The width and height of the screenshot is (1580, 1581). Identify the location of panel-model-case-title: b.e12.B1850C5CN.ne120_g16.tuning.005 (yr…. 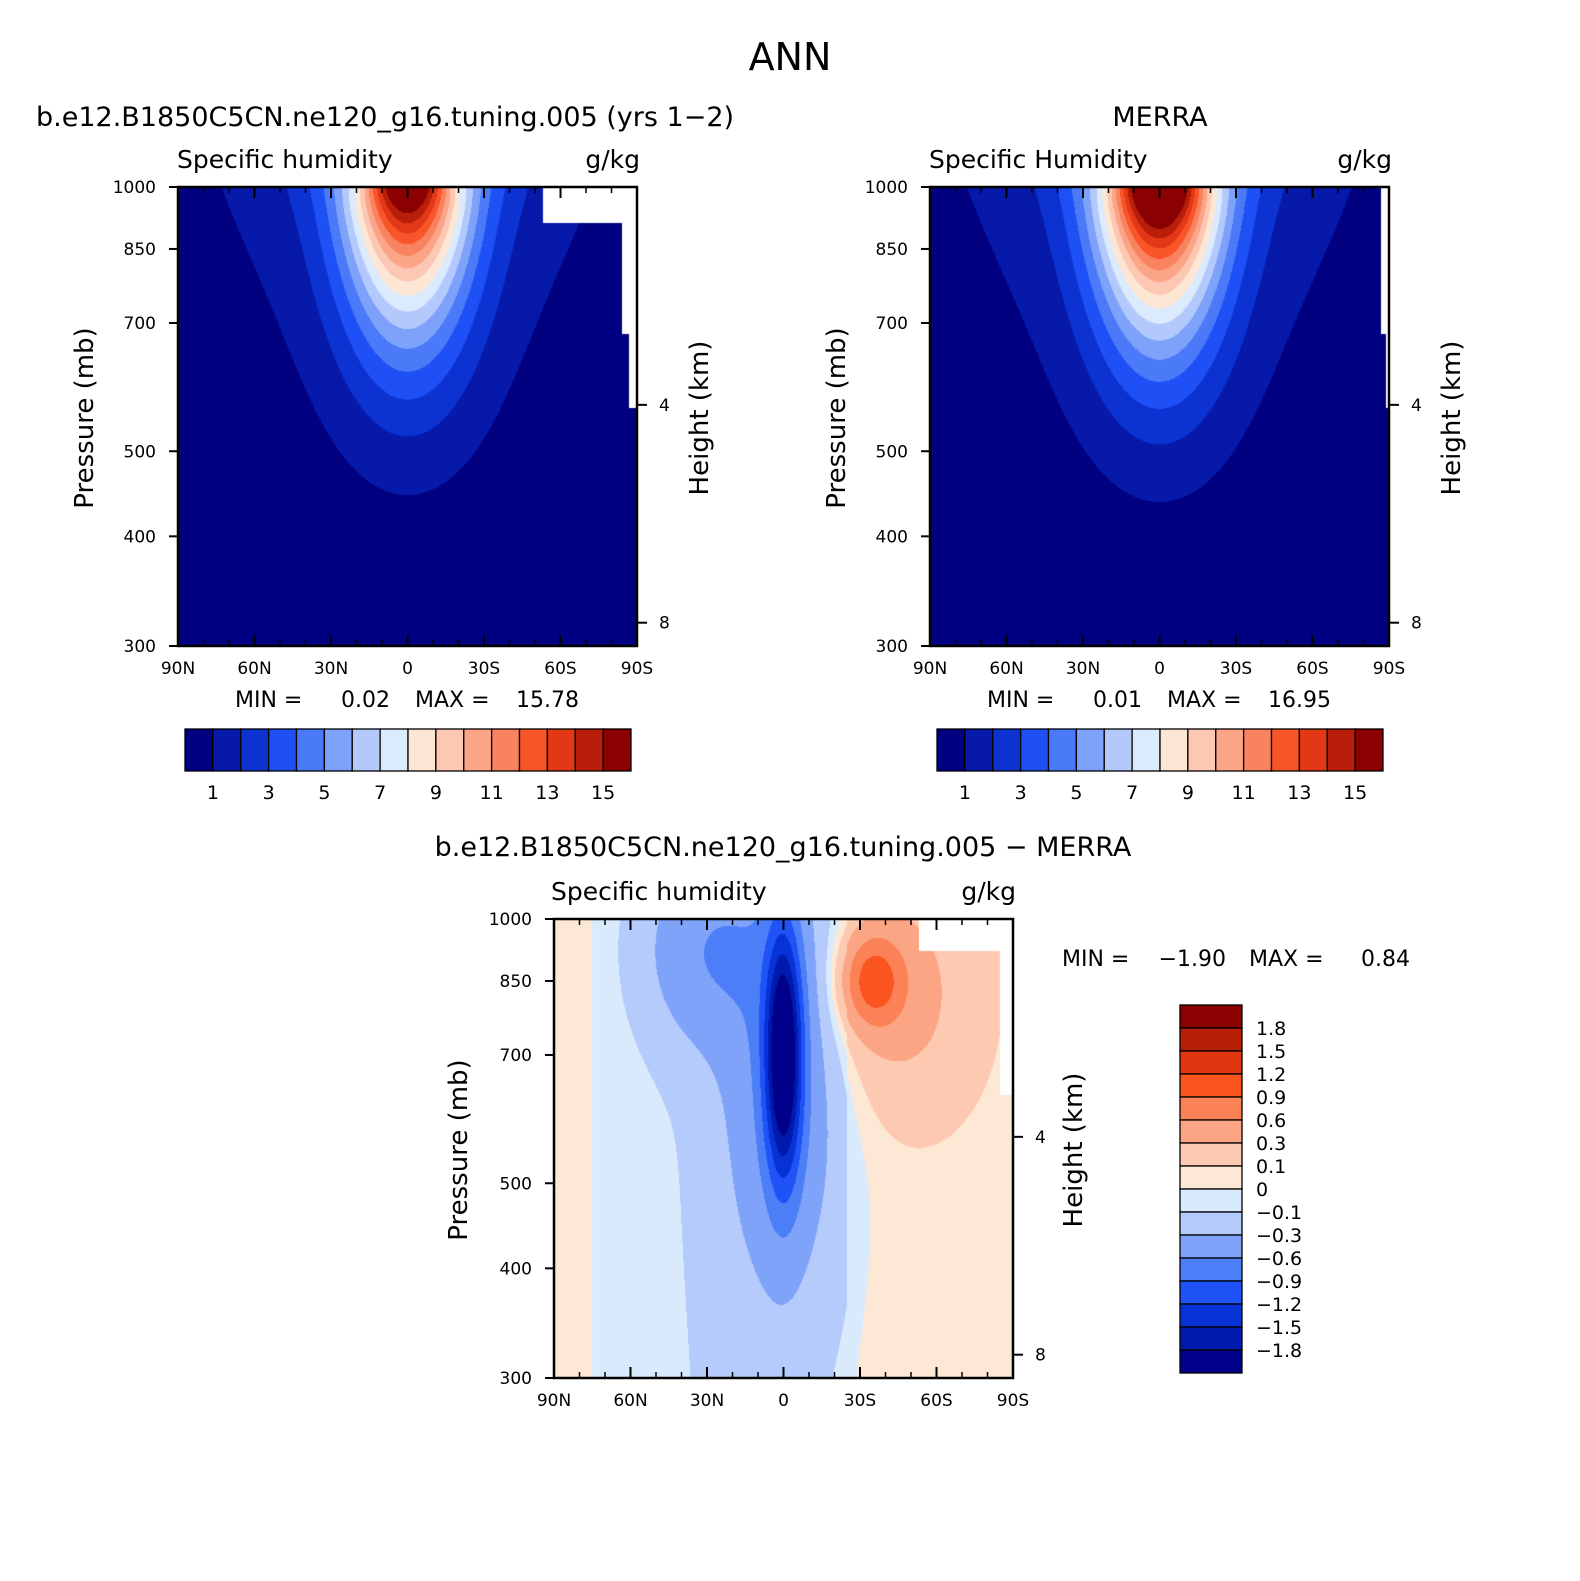
(385, 117).